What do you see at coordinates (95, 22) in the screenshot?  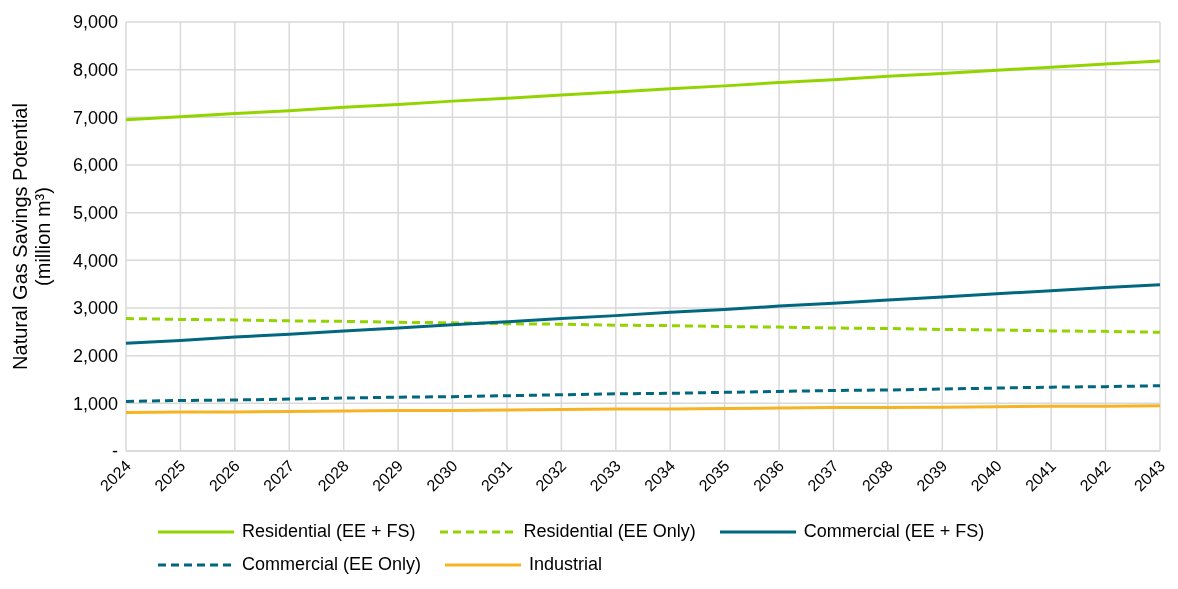 I see `y-tick-label: 9,000` at bounding box center [95, 22].